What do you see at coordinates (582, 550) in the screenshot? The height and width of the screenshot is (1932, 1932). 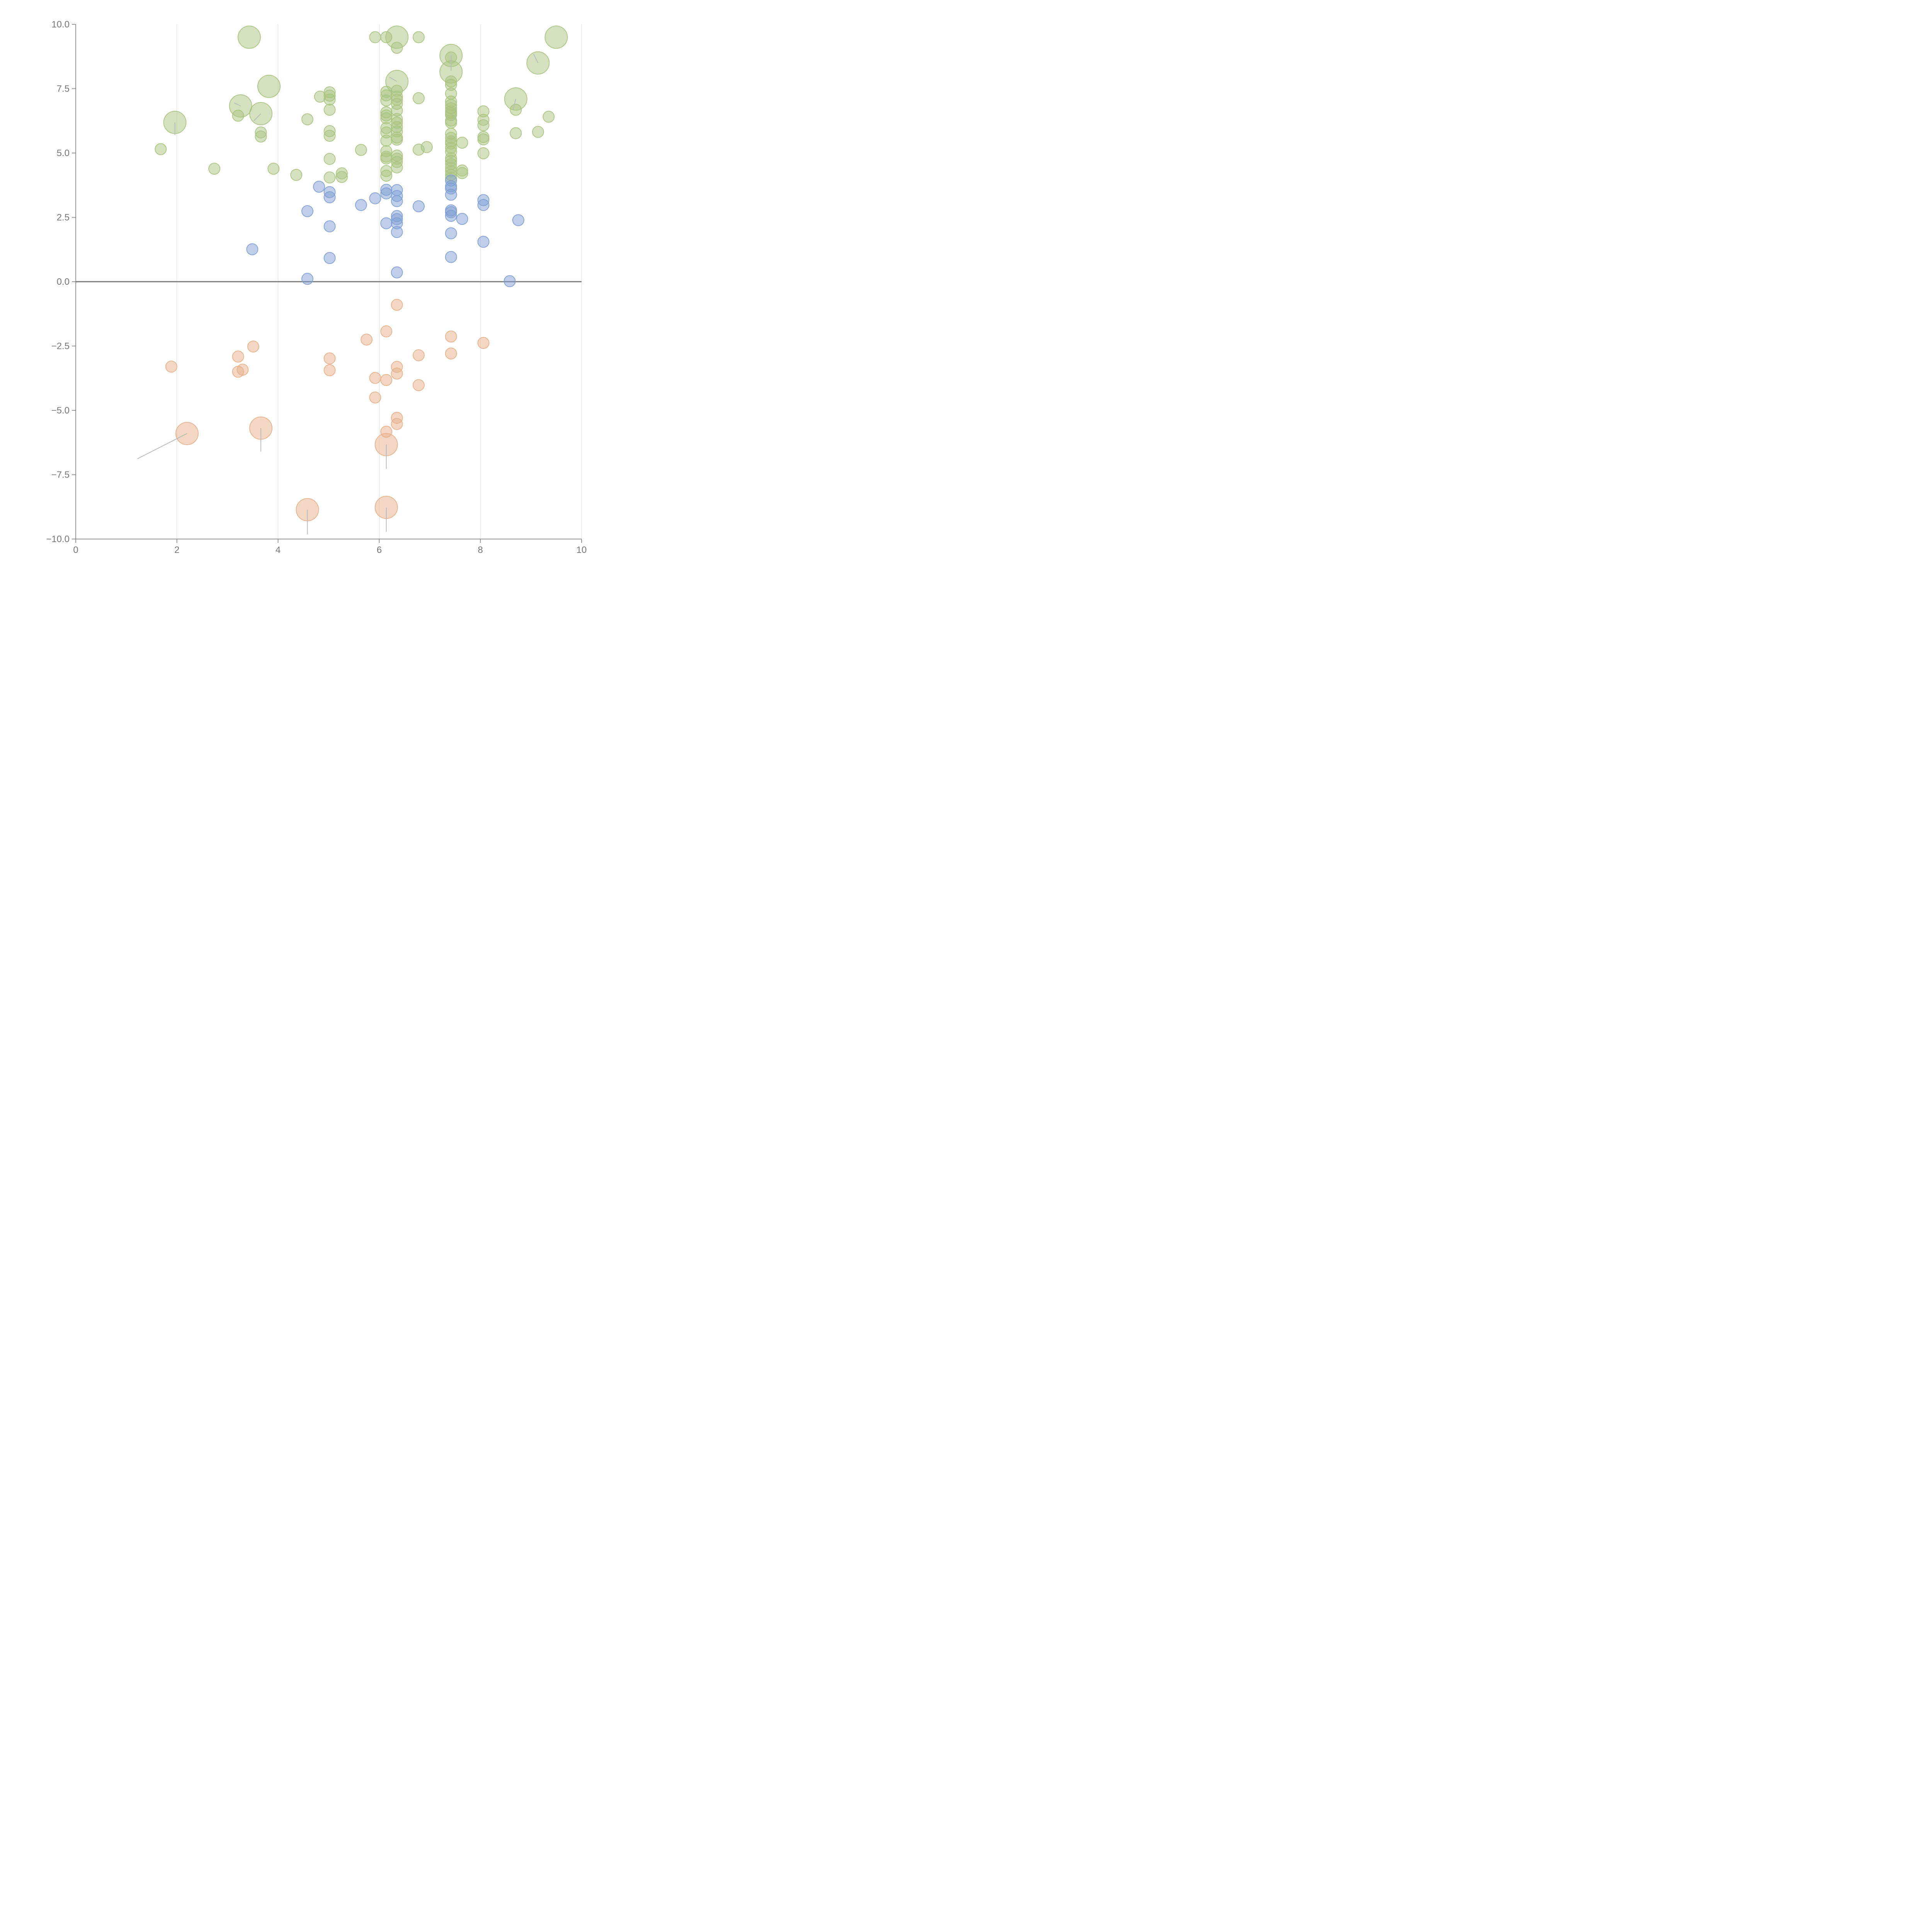 I see `x-tick-label: 10` at bounding box center [582, 550].